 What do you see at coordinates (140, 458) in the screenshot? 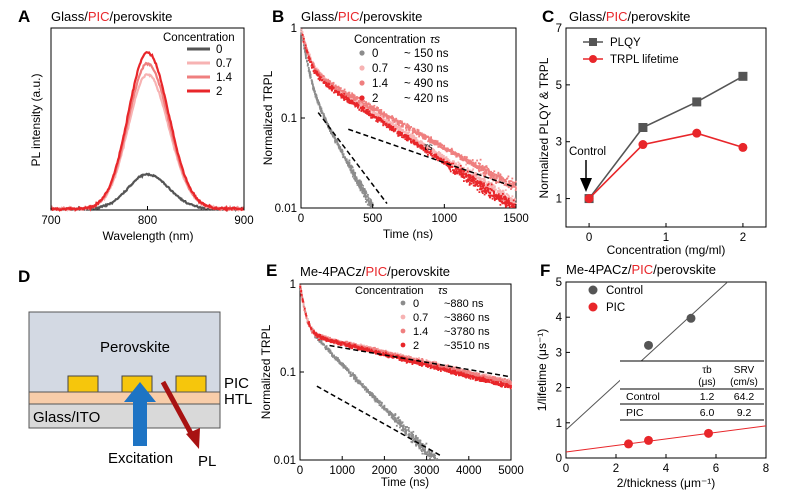
I see `excitation-label: Excitation` at bounding box center [140, 458].